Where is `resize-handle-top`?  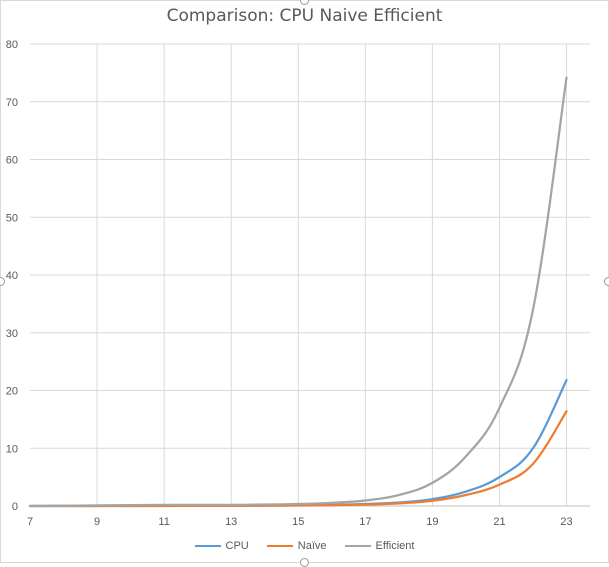
resize-handle-top is located at coordinates (304, 2).